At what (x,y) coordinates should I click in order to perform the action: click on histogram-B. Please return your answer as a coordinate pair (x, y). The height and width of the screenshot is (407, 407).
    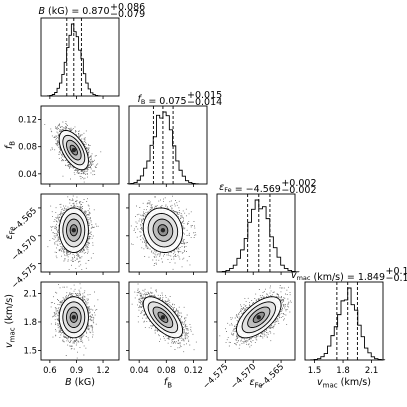
    Looking at the image, I should click on (80, 57).